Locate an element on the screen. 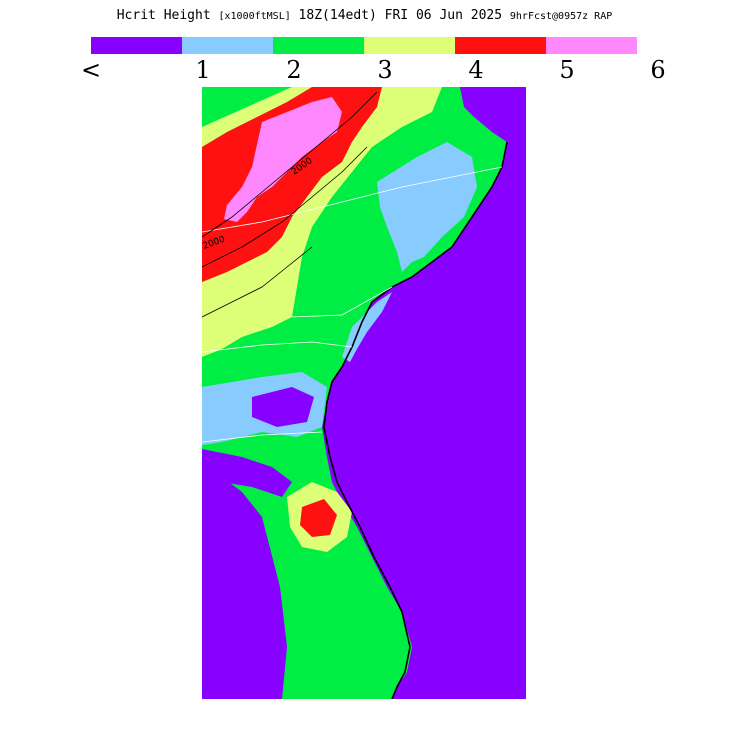 The width and height of the screenshot is (729, 729). land-region-red is located at coordinates (292, 184).